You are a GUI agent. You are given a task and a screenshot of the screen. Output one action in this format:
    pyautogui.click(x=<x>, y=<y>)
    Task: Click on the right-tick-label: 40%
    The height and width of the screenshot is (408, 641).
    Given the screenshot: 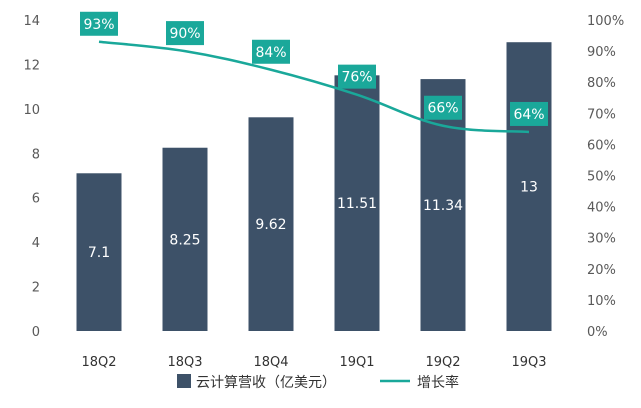 What is the action you would take?
    pyautogui.click(x=601, y=208)
    